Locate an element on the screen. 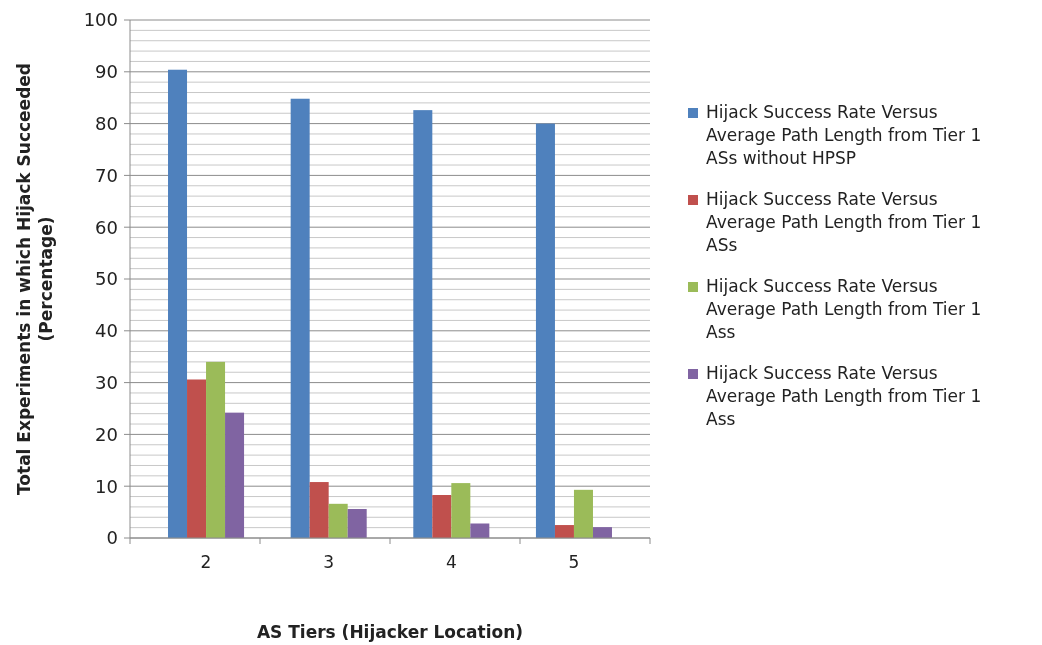 The height and width of the screenshot is (645, 1042). y-tick-label: 100 is located at coordinates (100, 20).